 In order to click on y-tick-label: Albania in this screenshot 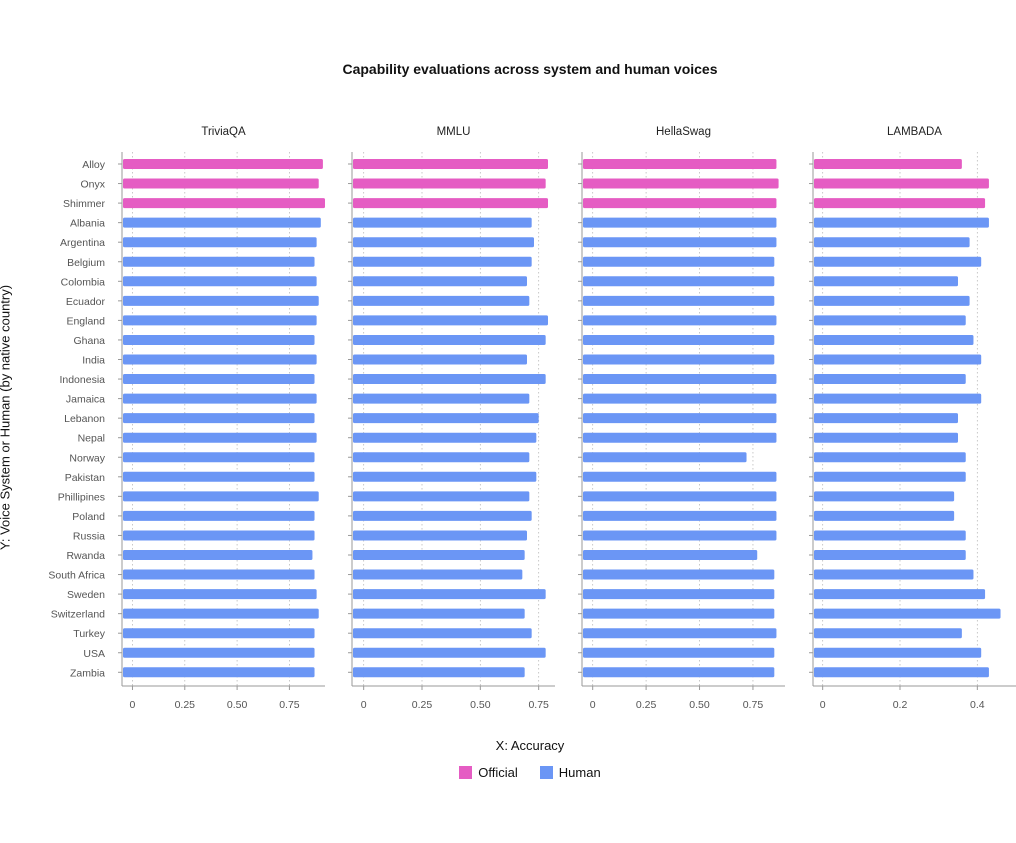, I will do `click(87, 224)`.